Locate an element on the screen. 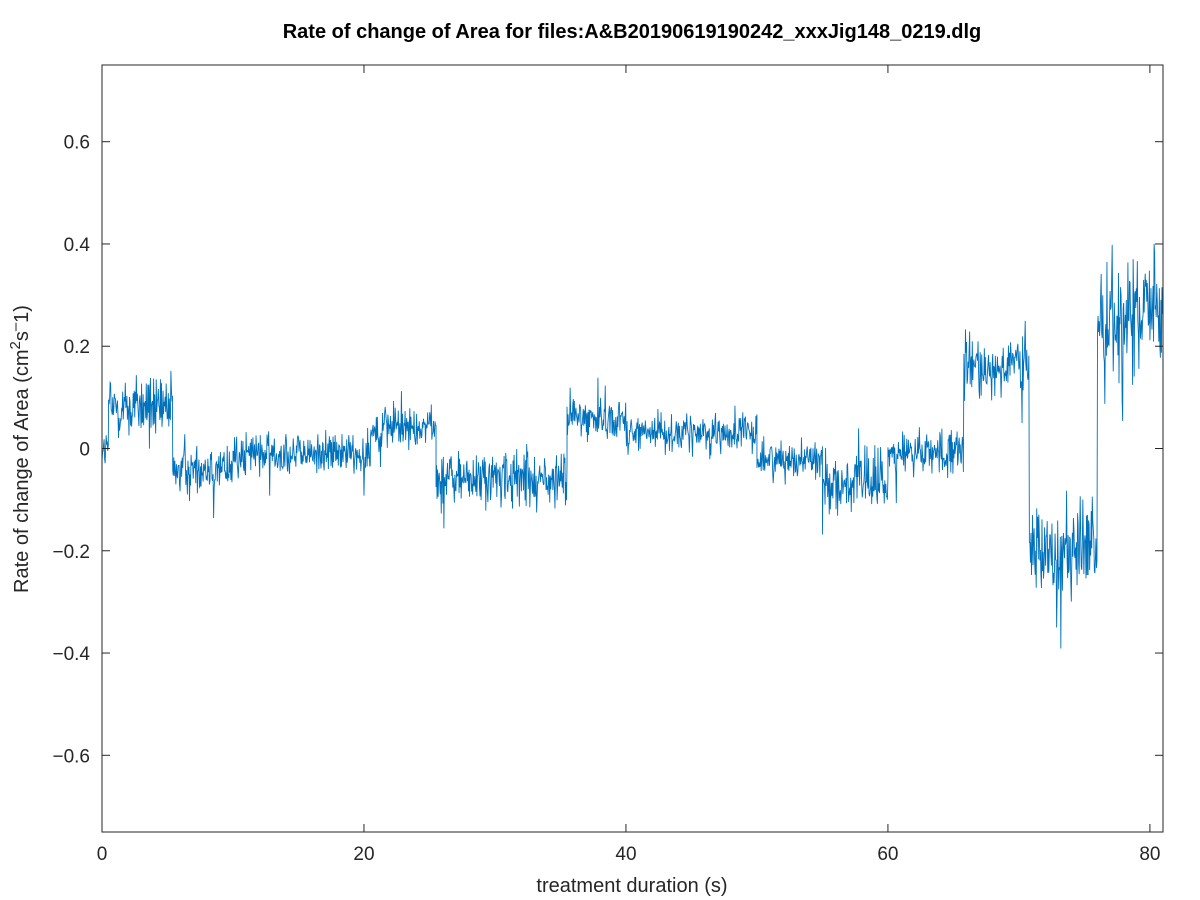 The height and width of the screenshot is (900, 1200). y-tick-label: −0.2 is located at coordinates (71, 552).